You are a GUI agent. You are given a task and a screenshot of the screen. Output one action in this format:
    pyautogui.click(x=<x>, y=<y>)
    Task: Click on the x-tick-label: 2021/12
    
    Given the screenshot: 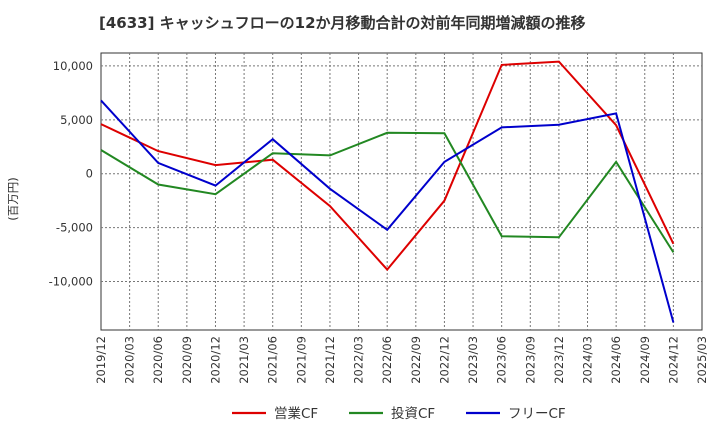 What is the action you would take?
    pyautogui.click(x=330, y=360)
    